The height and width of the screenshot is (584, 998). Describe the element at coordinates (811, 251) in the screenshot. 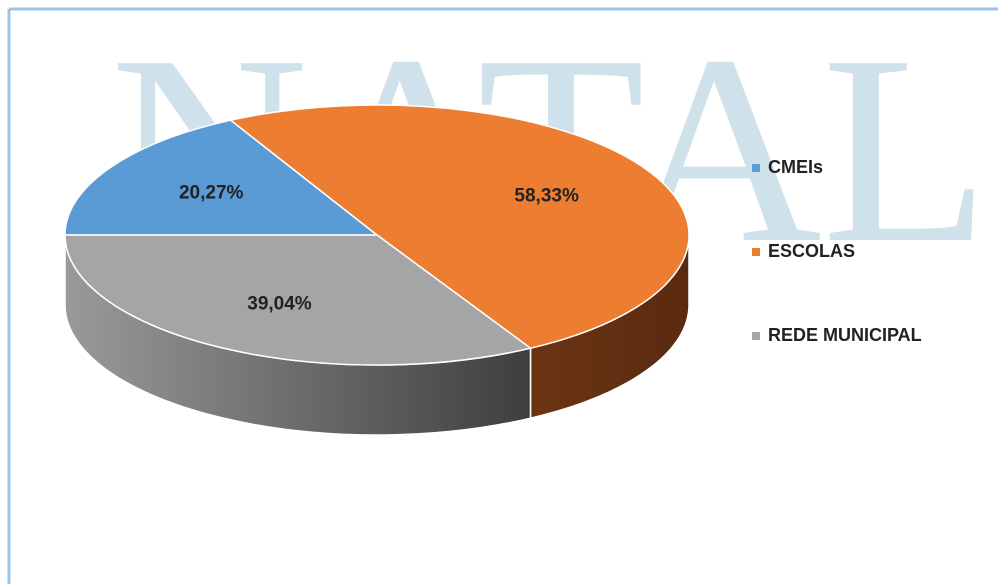

I see `legend-label: ESCOLAS` at that location.